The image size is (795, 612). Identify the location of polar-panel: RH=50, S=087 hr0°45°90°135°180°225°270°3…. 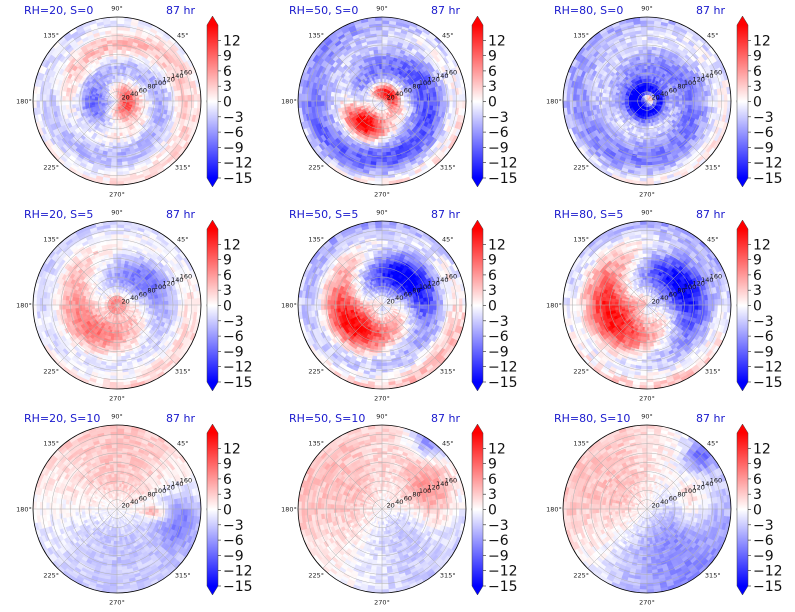
(397, 102).